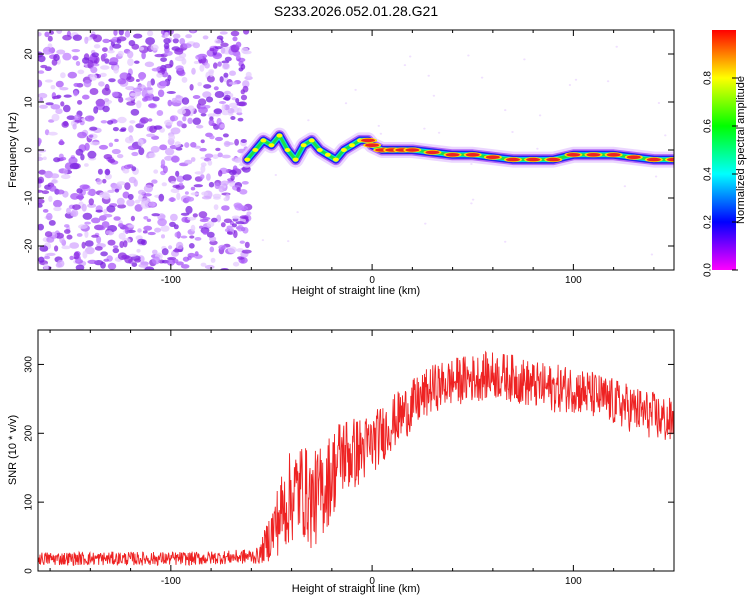  I want to click on snr-y-tick-label: 100, so click(29, 501).